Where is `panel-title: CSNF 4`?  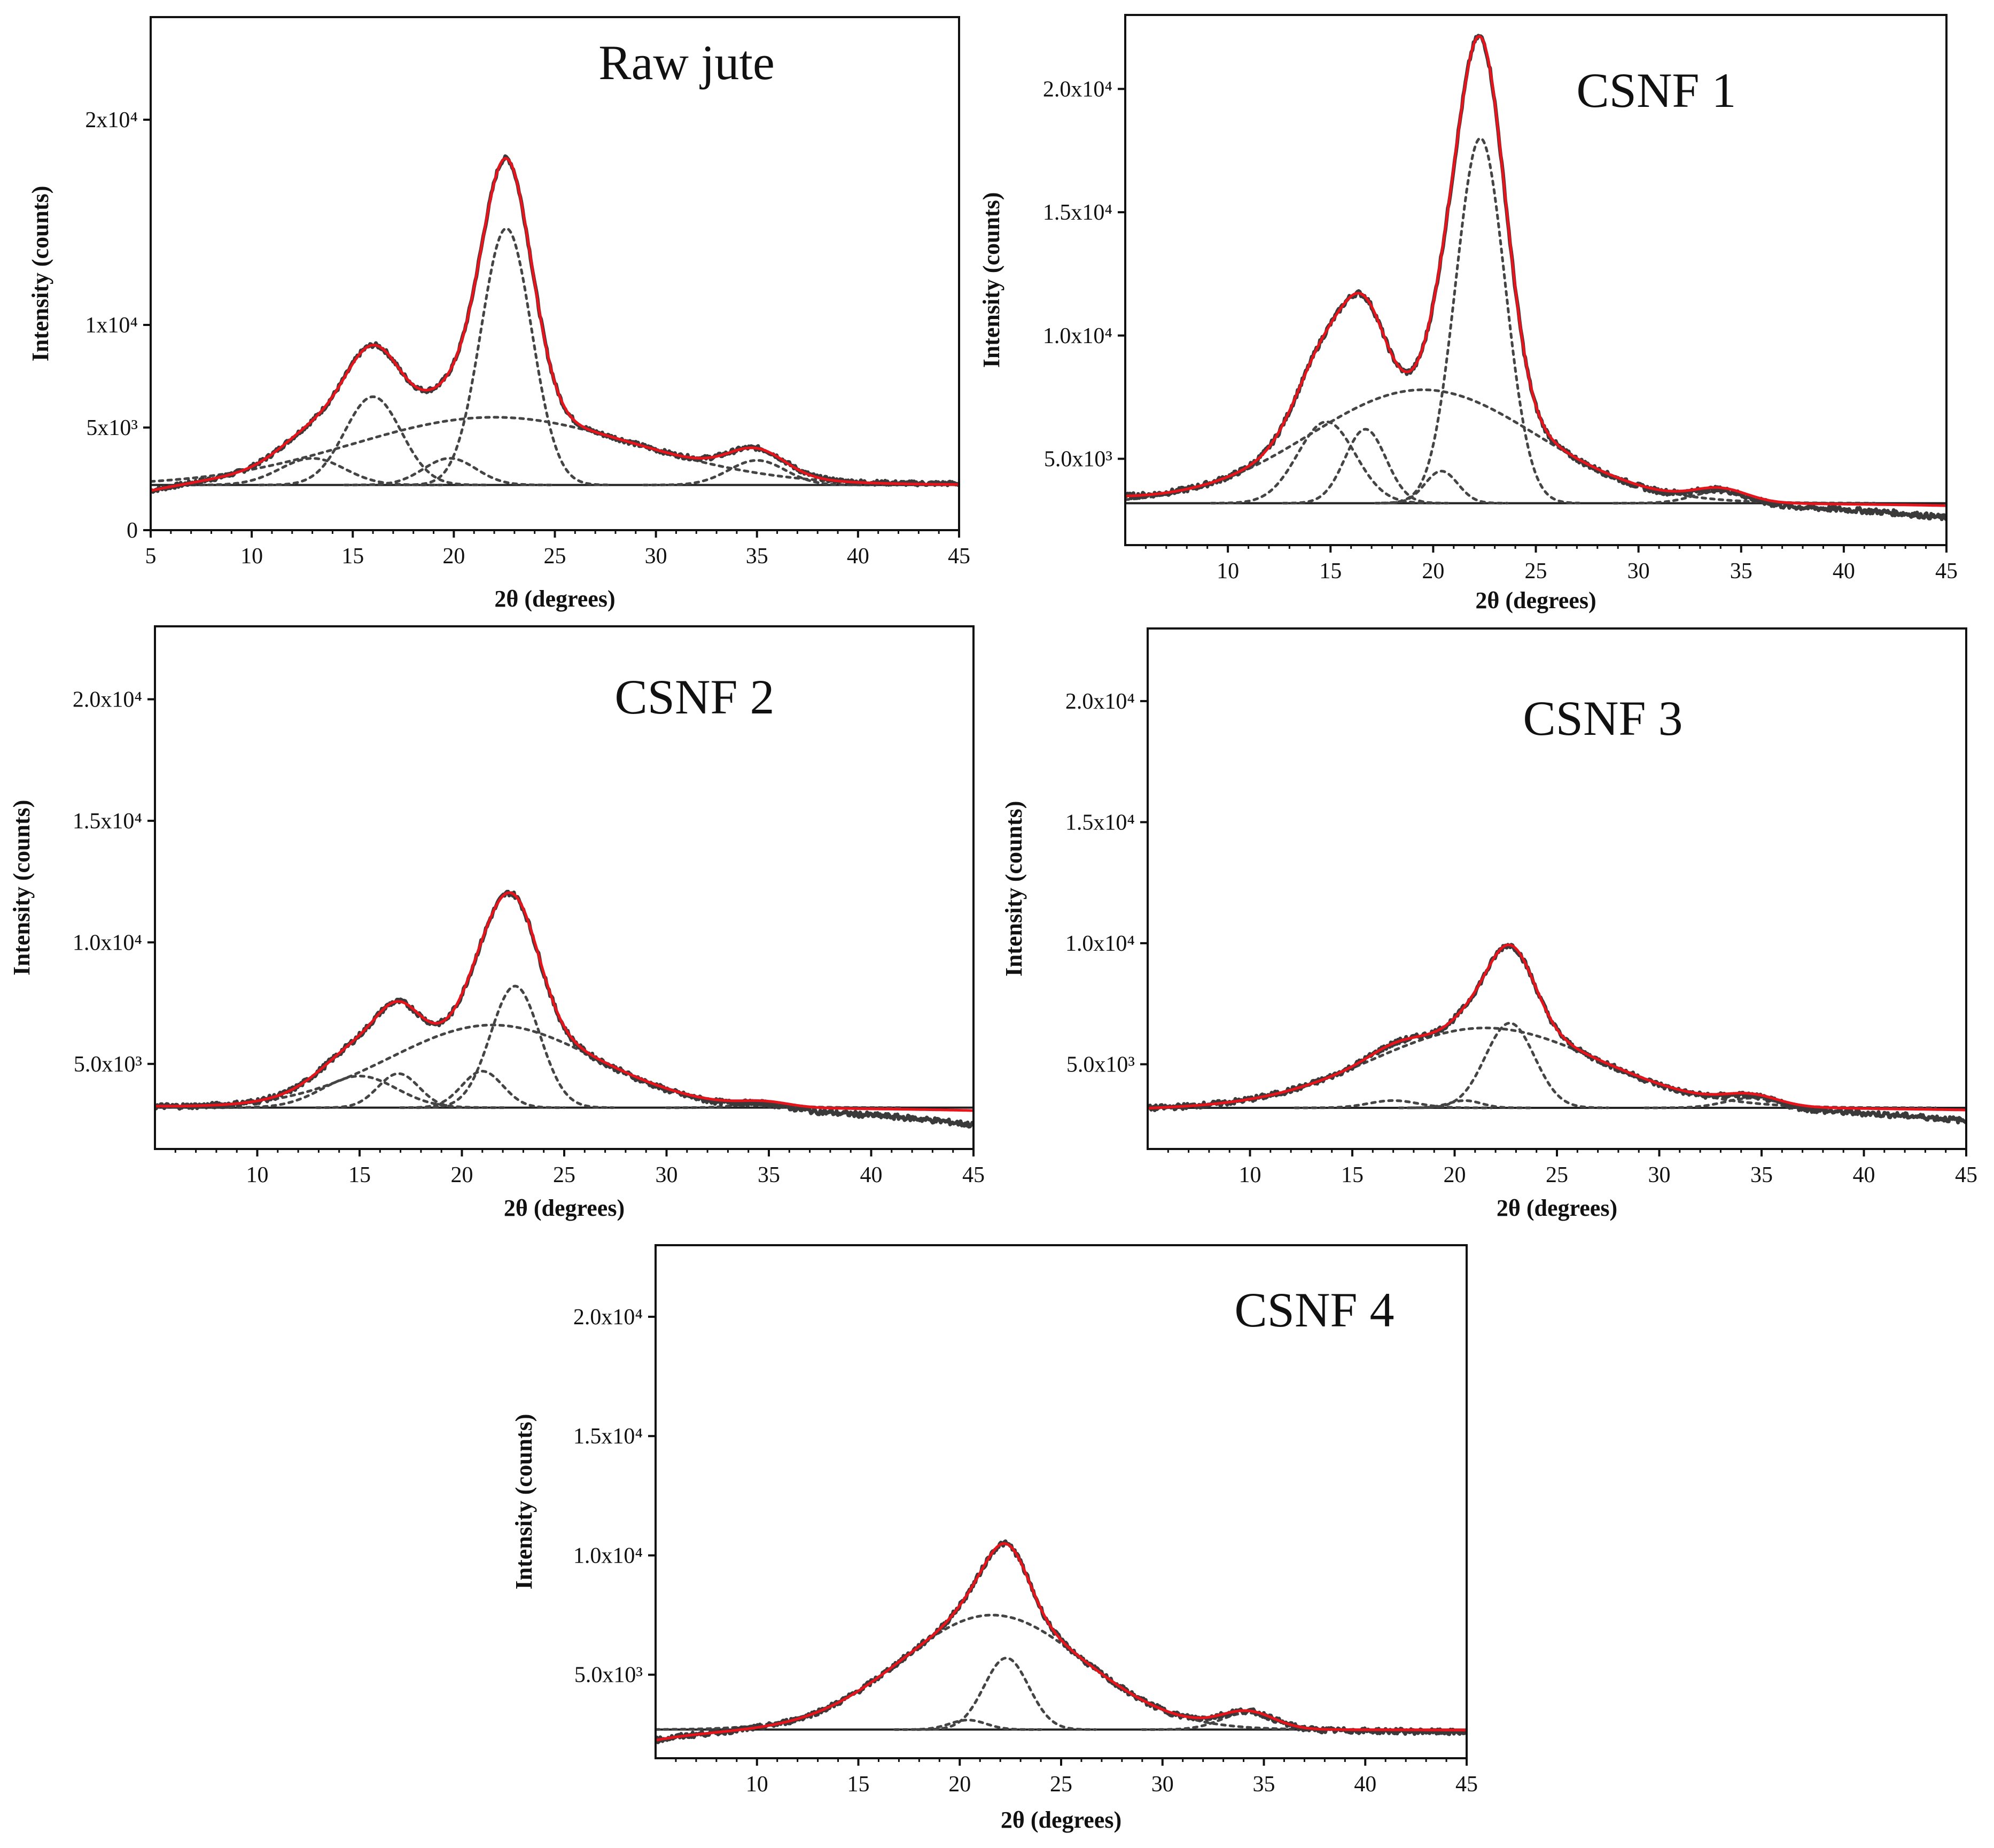
panel-title: CSNF 4 is located at coordinates (1314, 1310).